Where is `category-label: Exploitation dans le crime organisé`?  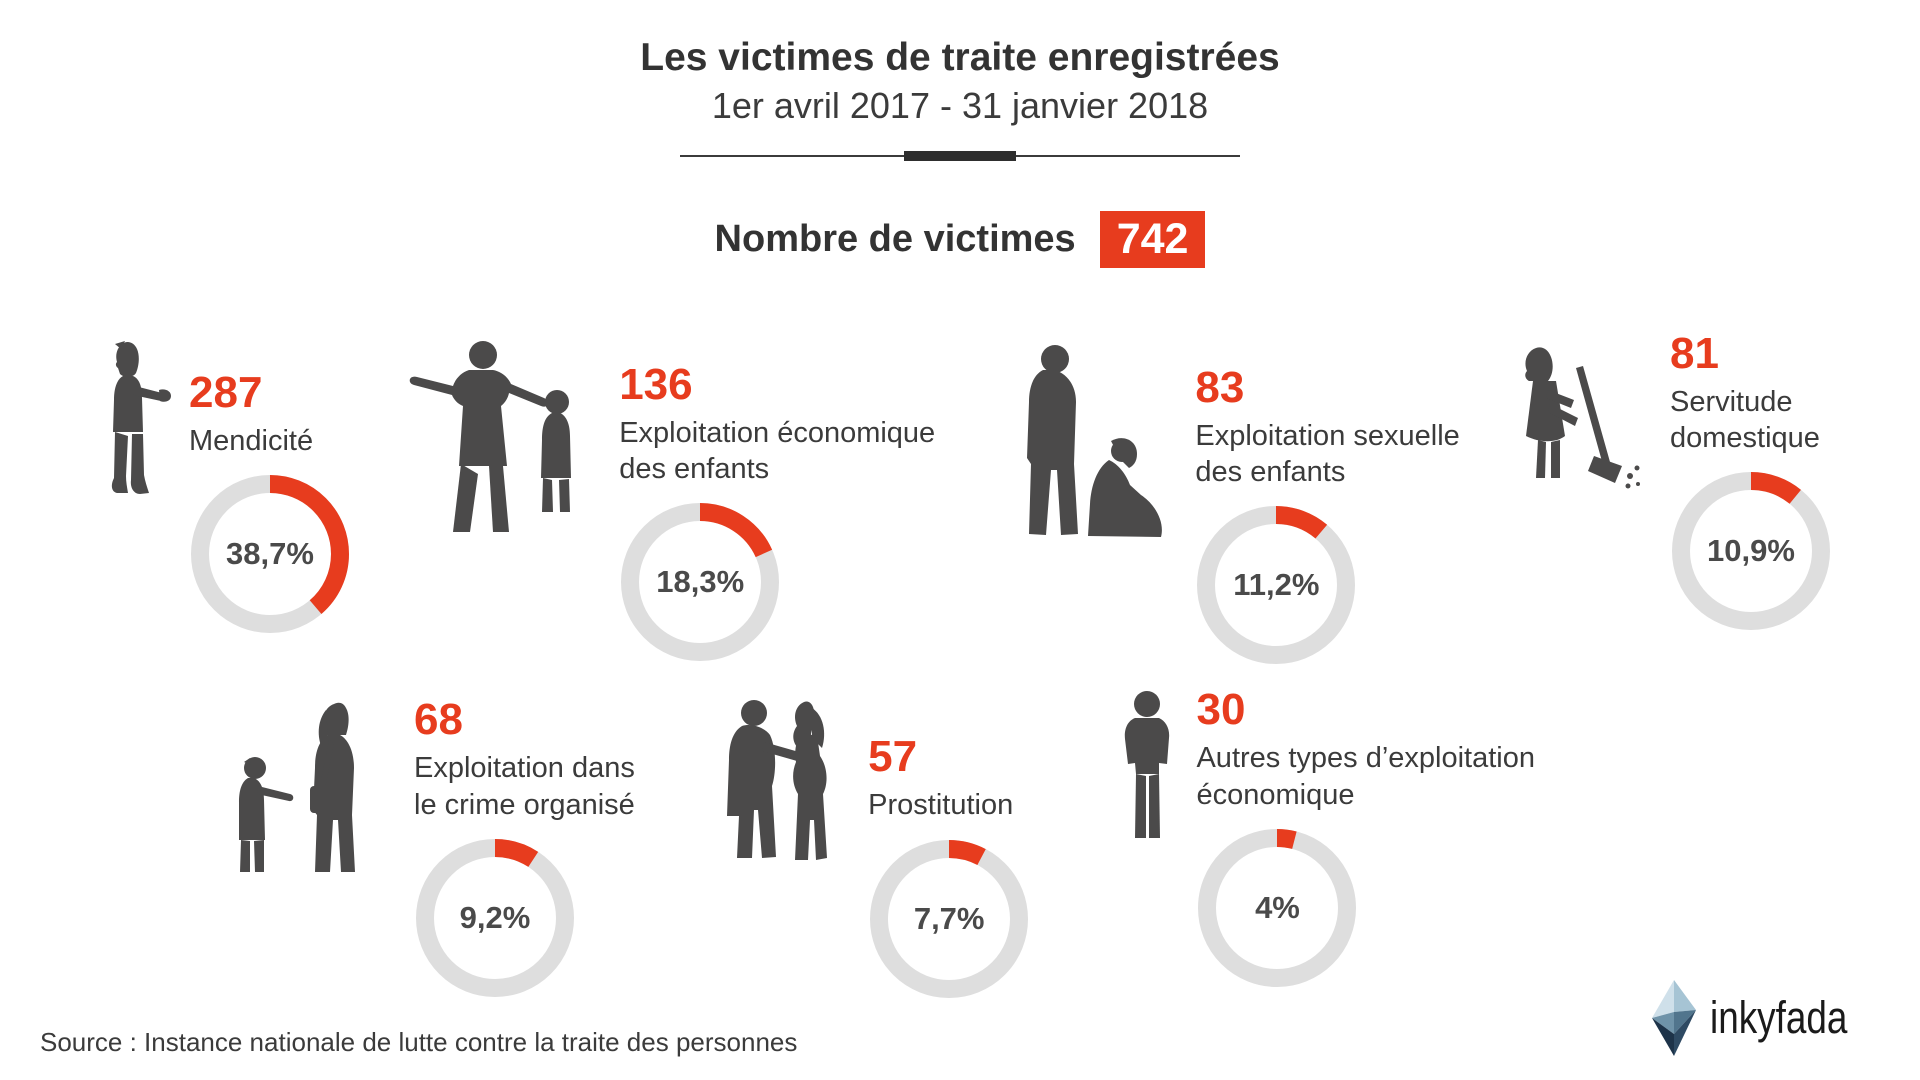 category-label: Exploitation dans le crime organisé is located at coordinates (524, 786).